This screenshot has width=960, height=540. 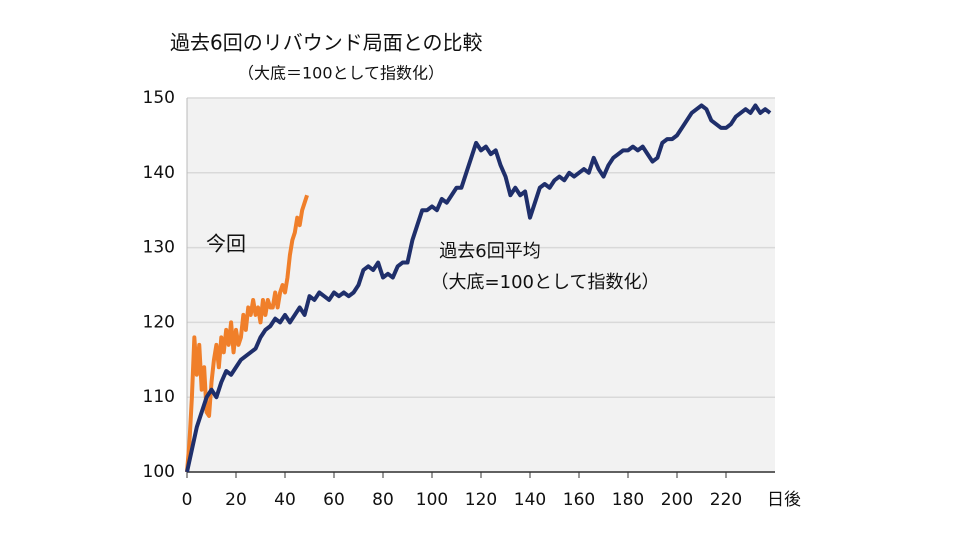 What do you see at coordinates (481, 500) in the screenshot?
I see `x-tick-label: 120` at bounding box center [481, 500].